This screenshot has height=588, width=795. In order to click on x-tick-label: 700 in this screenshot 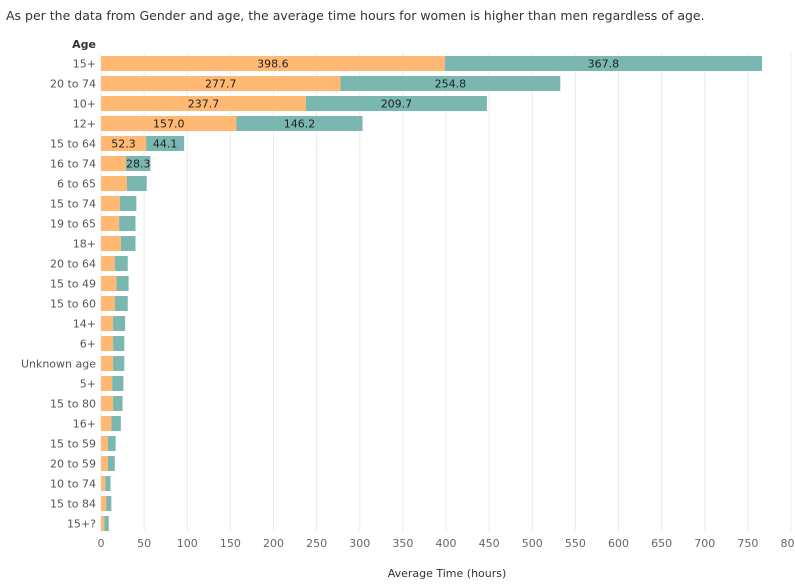, I will do `click(704, 543)`.